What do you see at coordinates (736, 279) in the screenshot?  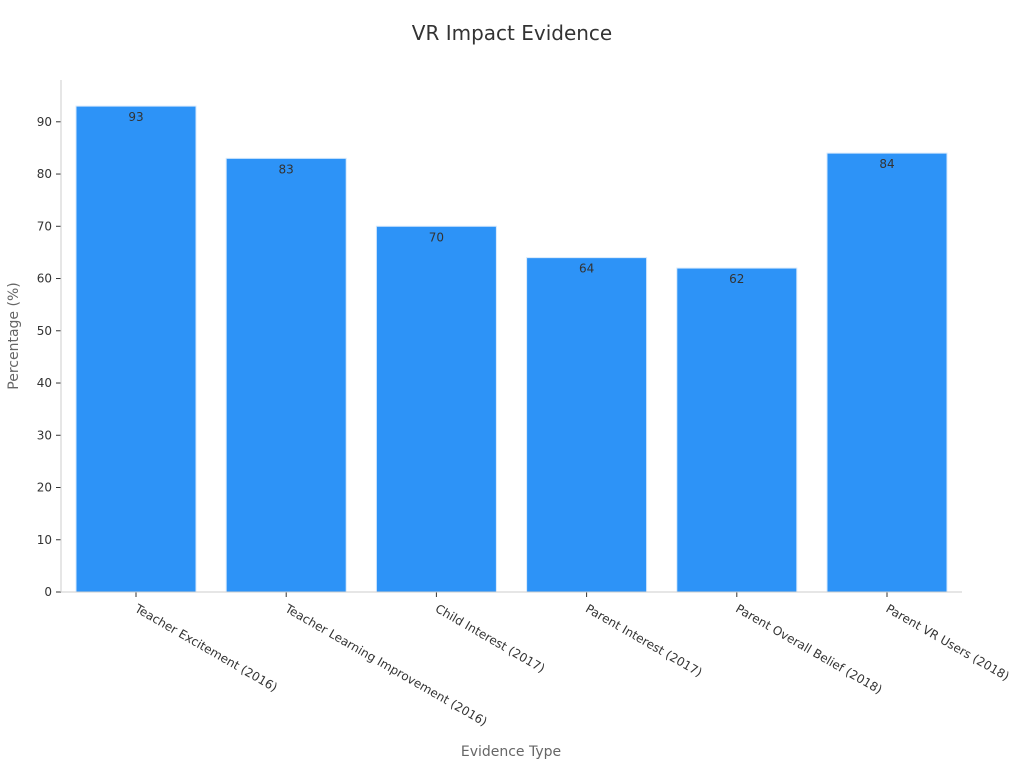 I see `data-label: 62` at bounding box center [736, 279].